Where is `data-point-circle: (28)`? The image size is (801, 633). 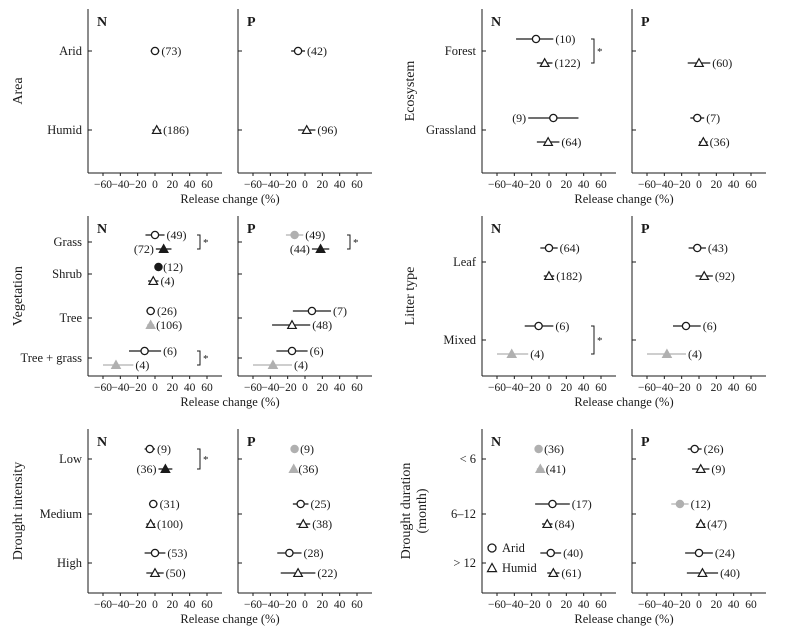
data-point-circle: (28) is located at coordinates (300, 553).